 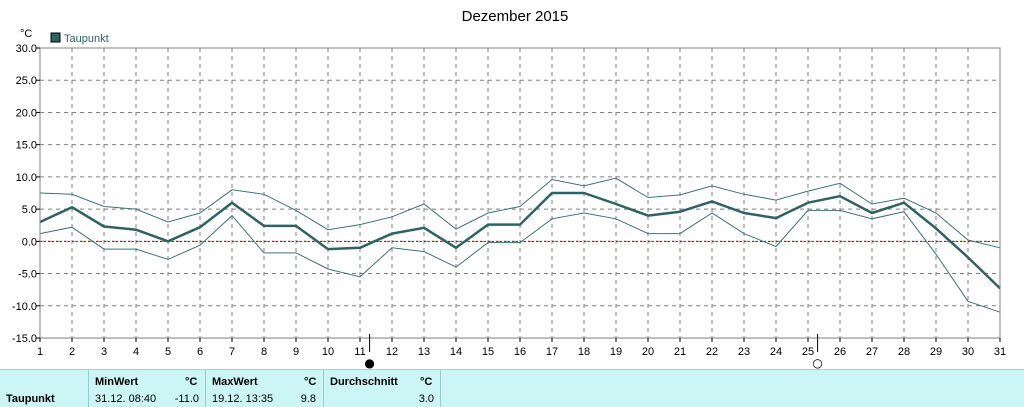 I want to click on summary-divider, so click(x=440, y=388).